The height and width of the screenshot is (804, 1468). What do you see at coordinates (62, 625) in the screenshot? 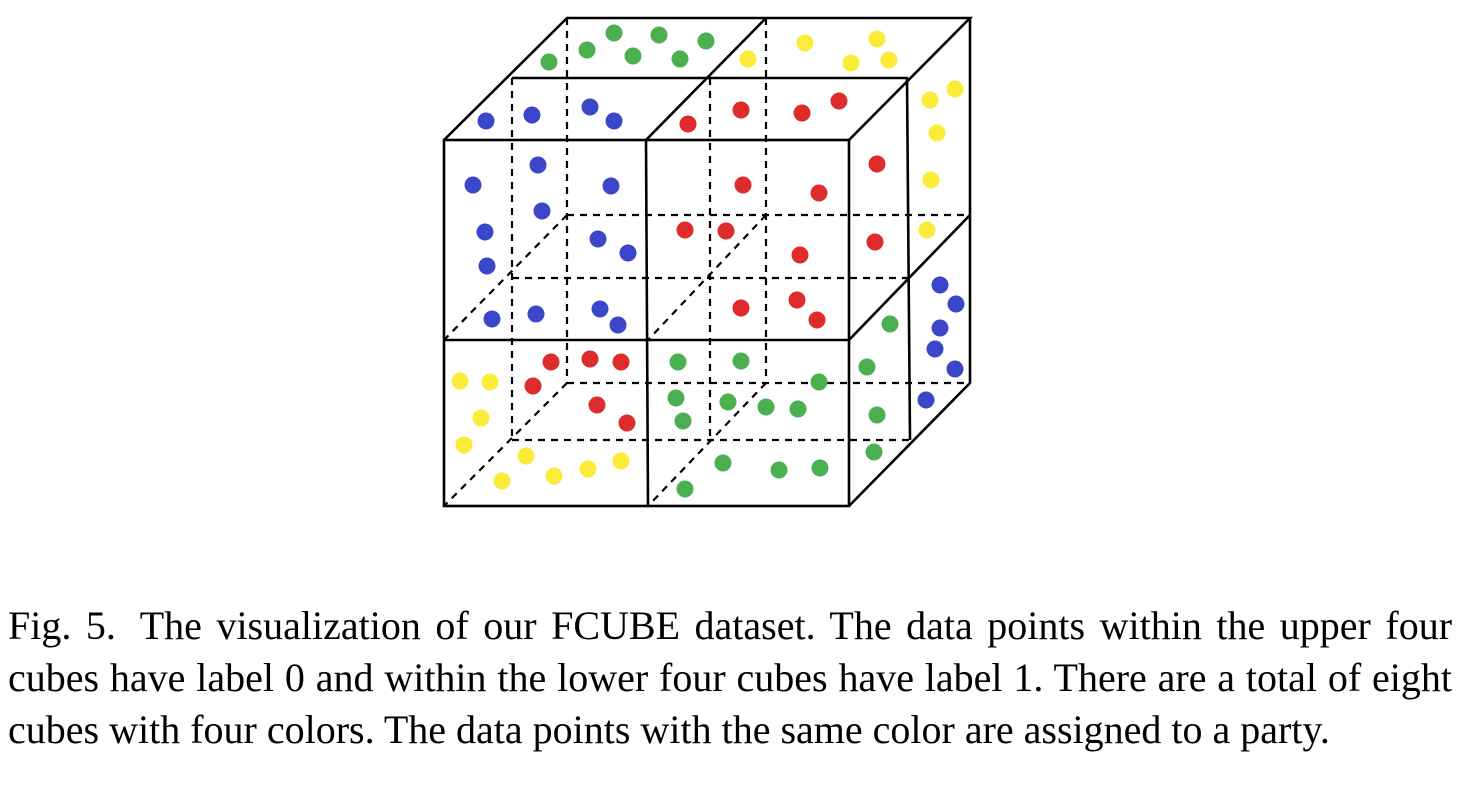
I see `figure-label: Fig. 5.` at bounding box center [62, 625].